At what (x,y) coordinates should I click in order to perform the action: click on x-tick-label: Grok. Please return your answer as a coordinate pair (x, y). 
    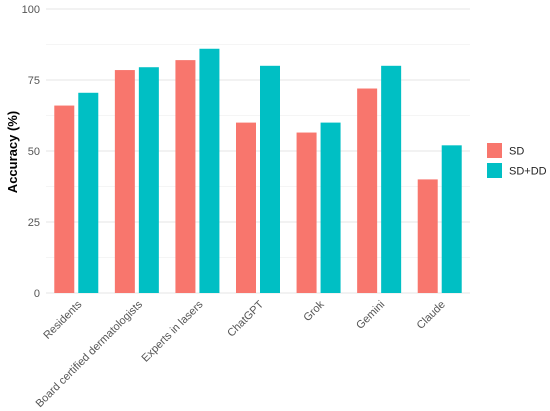
    Looking at the image, I should click on (314, 311).